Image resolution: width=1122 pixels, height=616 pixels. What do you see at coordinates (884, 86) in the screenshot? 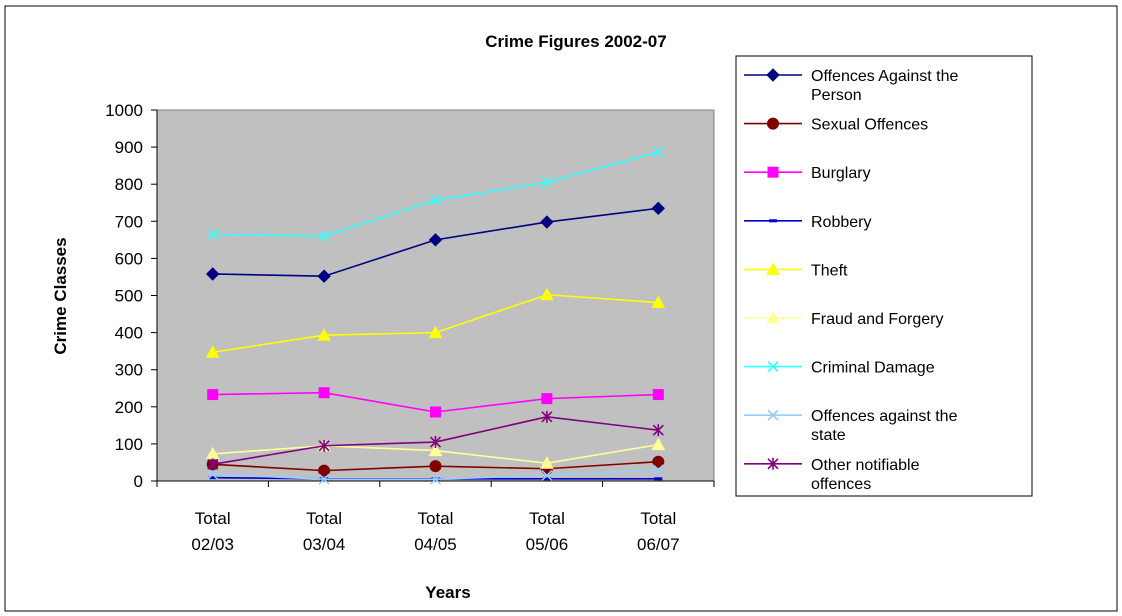
I see `legend-label: Offences Against the Person` at bounding box center [884, 86].